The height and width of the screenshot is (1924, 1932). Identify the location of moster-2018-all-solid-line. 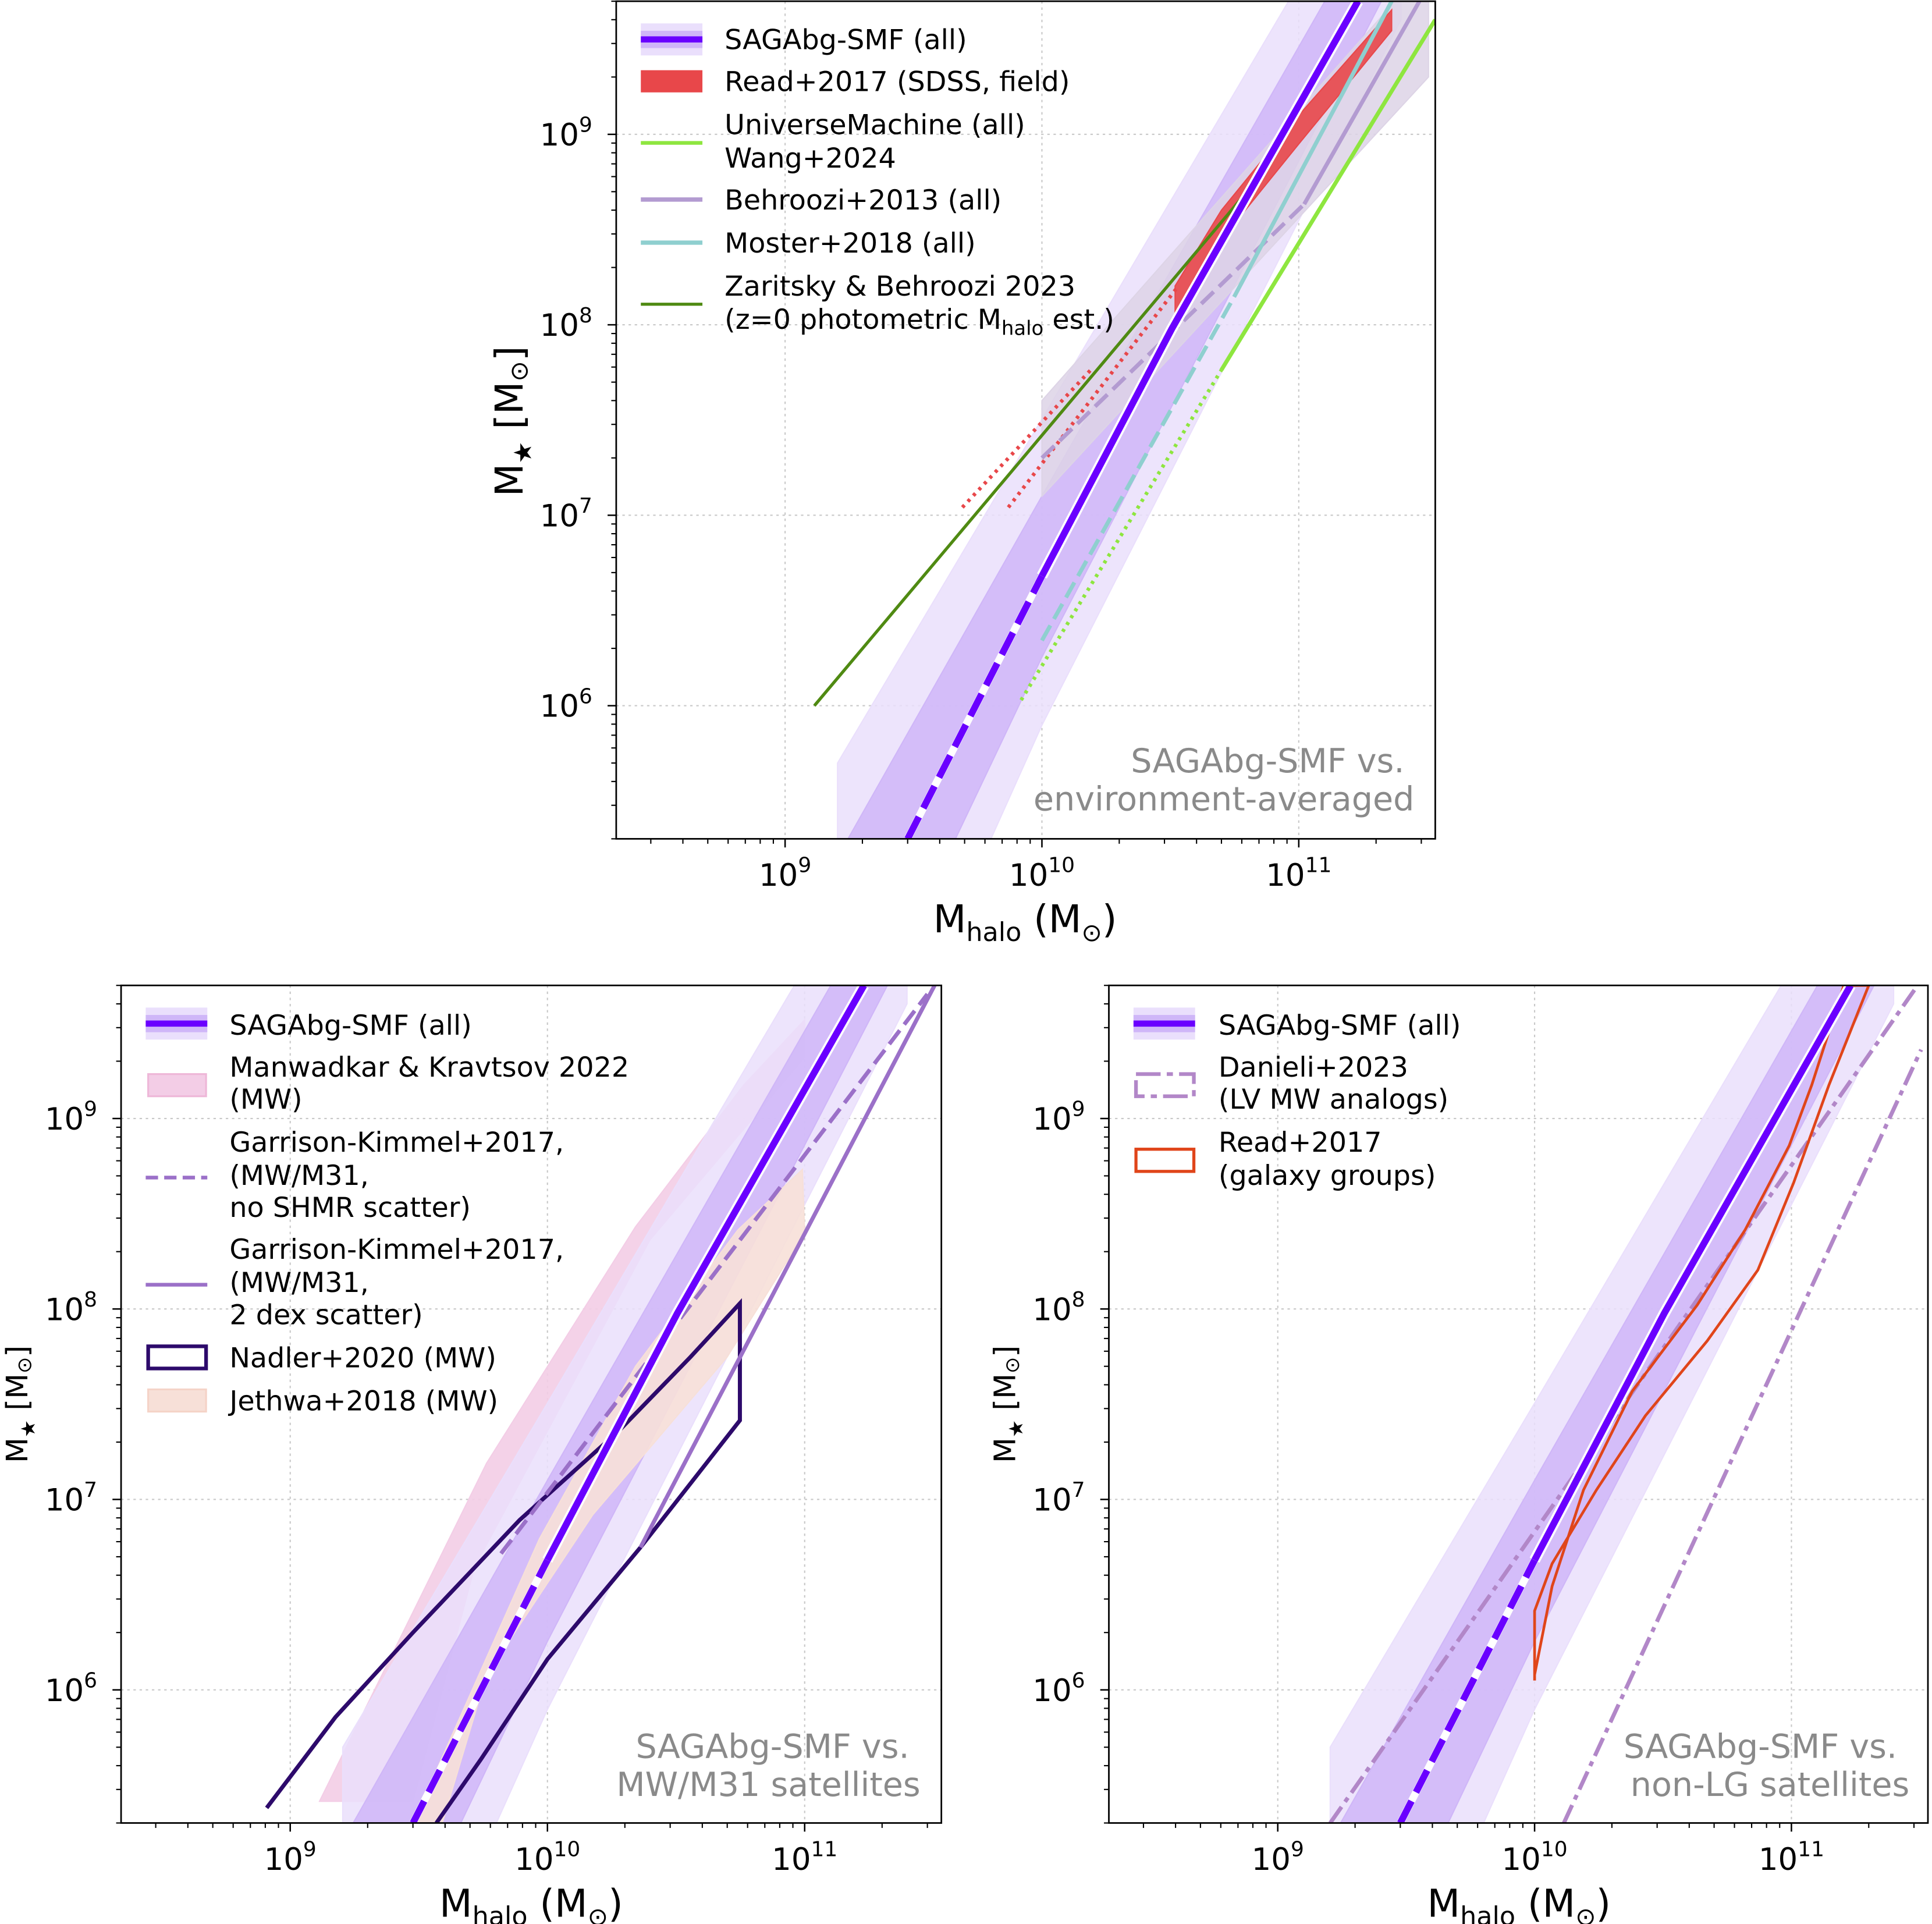
(1313, 149).